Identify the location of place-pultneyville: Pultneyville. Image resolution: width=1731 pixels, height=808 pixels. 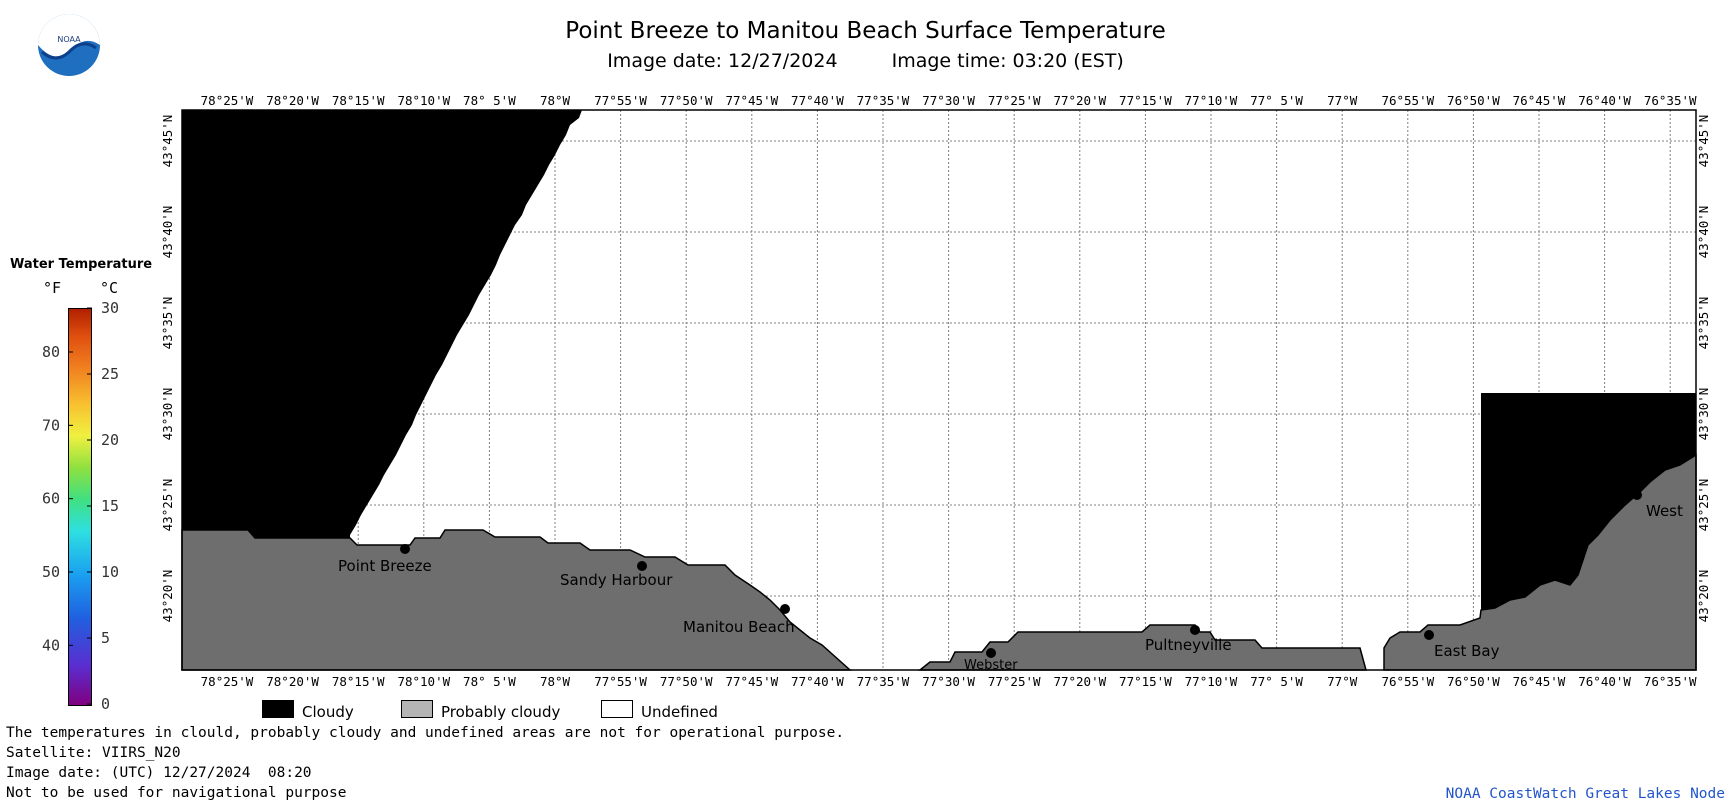
(1188, 645).